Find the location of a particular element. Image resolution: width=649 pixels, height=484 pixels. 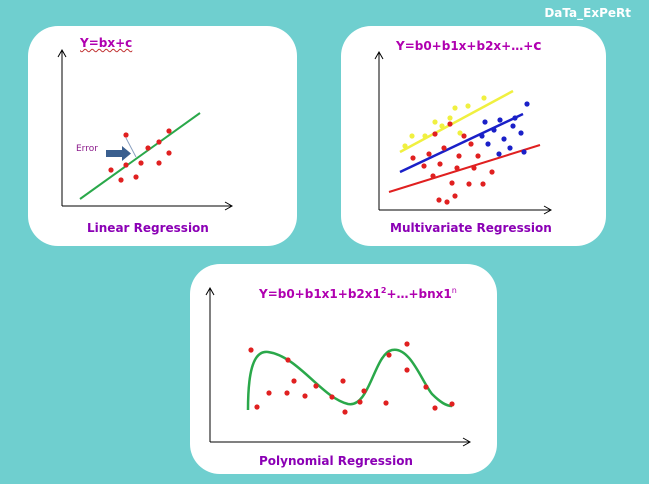

error-label: Error is located at coordinates (87, 149).